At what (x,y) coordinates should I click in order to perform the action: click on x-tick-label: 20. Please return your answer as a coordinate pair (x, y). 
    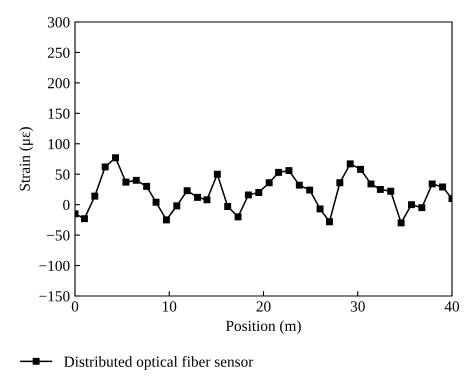
    Looking at the image, I should click on (263, 306).